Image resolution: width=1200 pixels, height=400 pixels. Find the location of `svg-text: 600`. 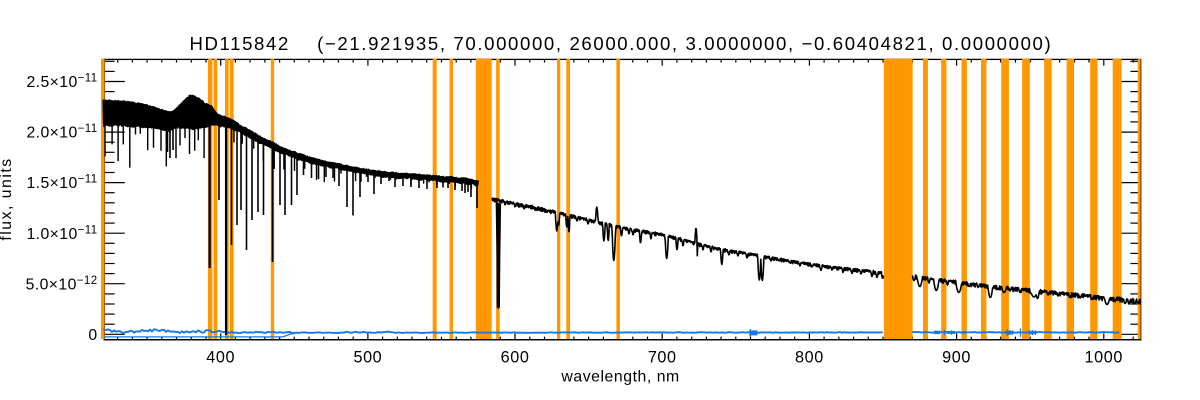

svg-text: 600 is located at coordinates (515, 357).